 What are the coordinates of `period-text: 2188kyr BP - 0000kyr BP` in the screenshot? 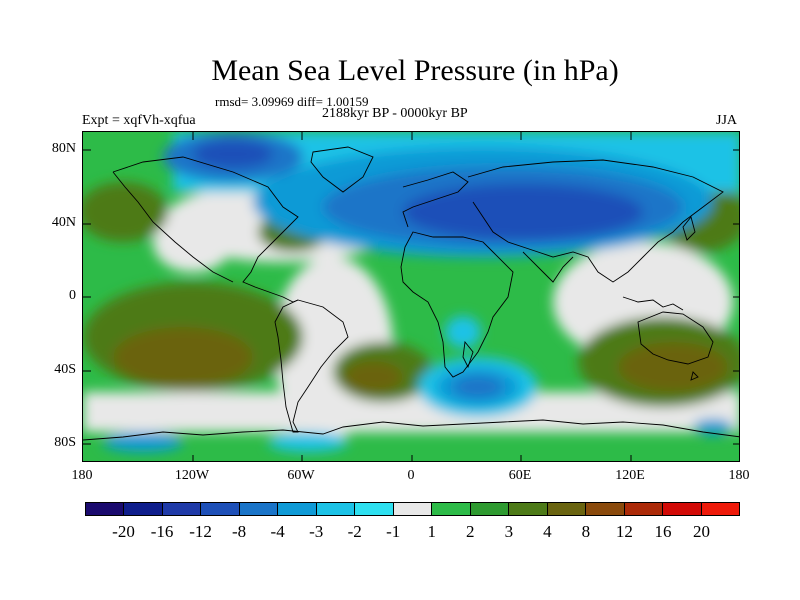 It's located at (395, 113).